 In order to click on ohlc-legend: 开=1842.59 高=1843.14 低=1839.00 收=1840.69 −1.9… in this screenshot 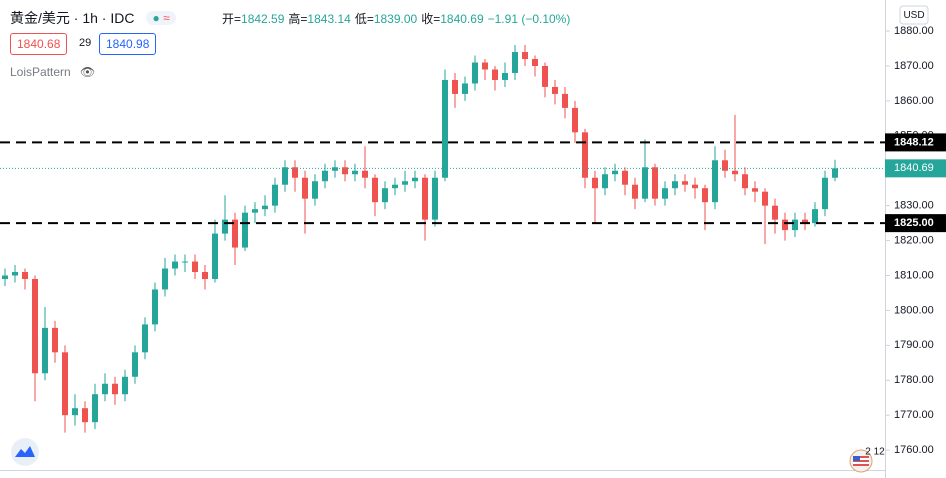, I will do `click(398, 18)`.